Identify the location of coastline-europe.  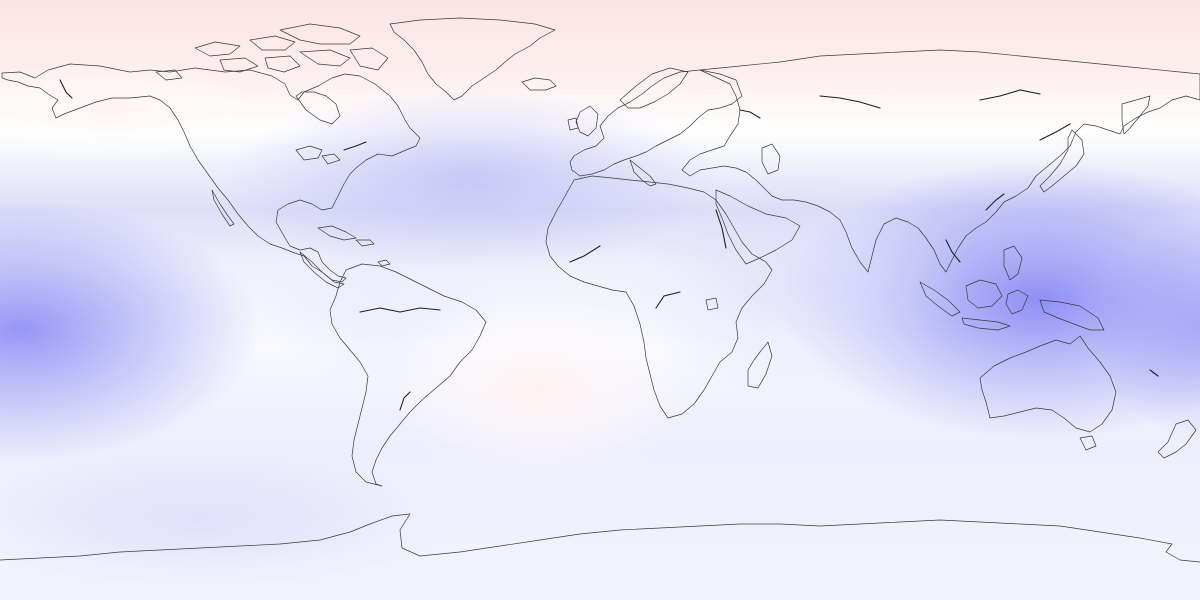
(656, 123).